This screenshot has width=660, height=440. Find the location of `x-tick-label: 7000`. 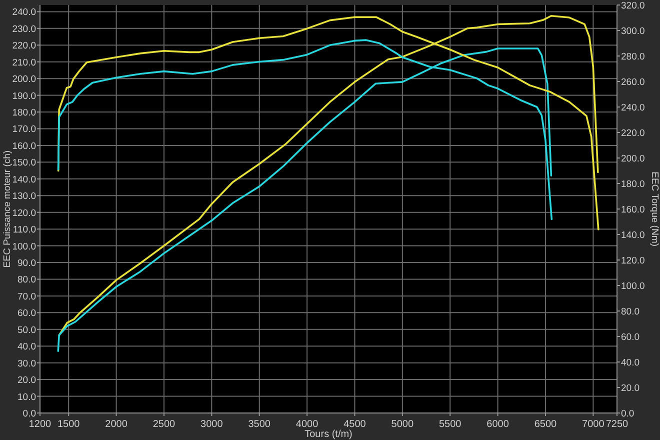

x-tick-label: 7000 is located at coordinates (593, 424).